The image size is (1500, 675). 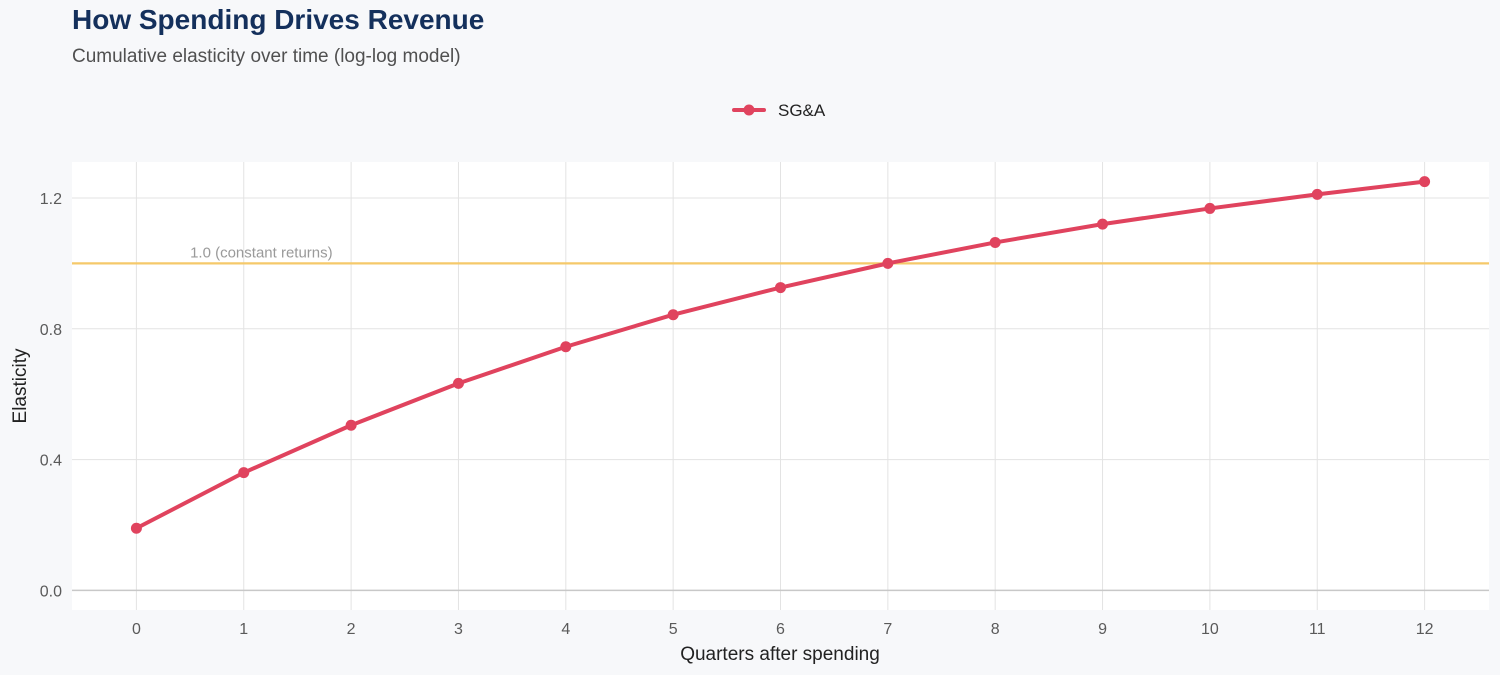 What do you see at coordinates (780, 254) in the screenshot?
I see `reference-line-group: 1.0 (constant returns)` at bounding box center [780, 254].